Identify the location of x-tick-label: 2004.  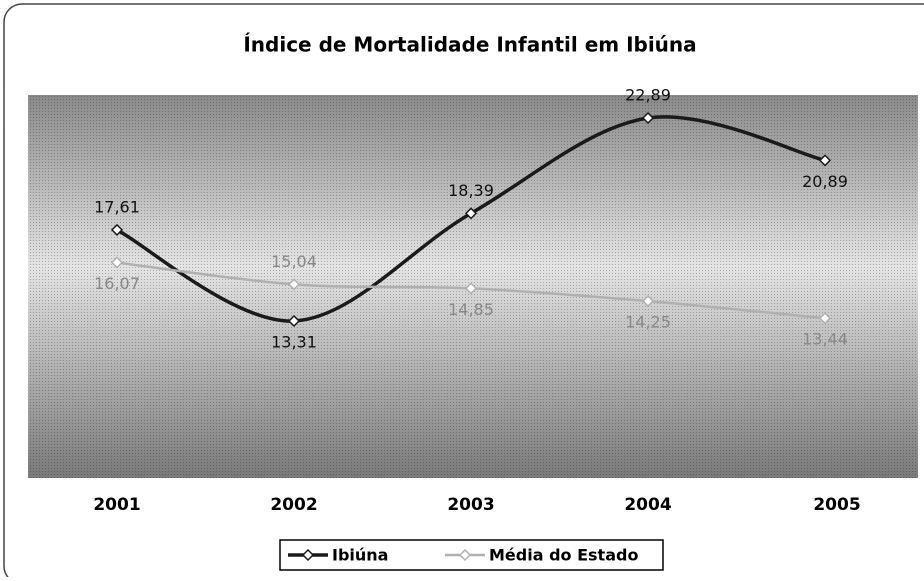
(647, 505).